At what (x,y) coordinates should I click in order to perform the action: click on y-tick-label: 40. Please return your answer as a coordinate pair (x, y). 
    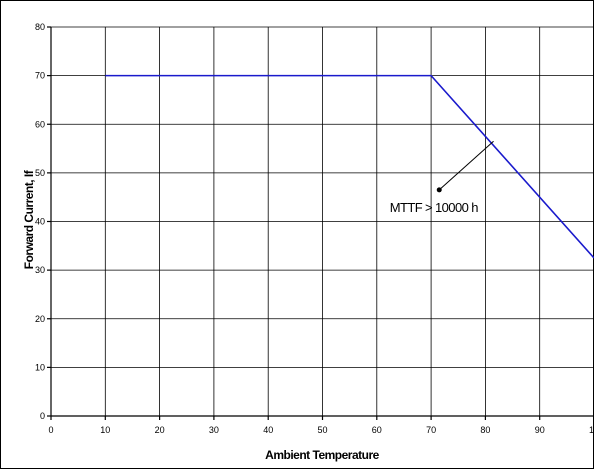
    Looking at the image, I should click on (40, 222).